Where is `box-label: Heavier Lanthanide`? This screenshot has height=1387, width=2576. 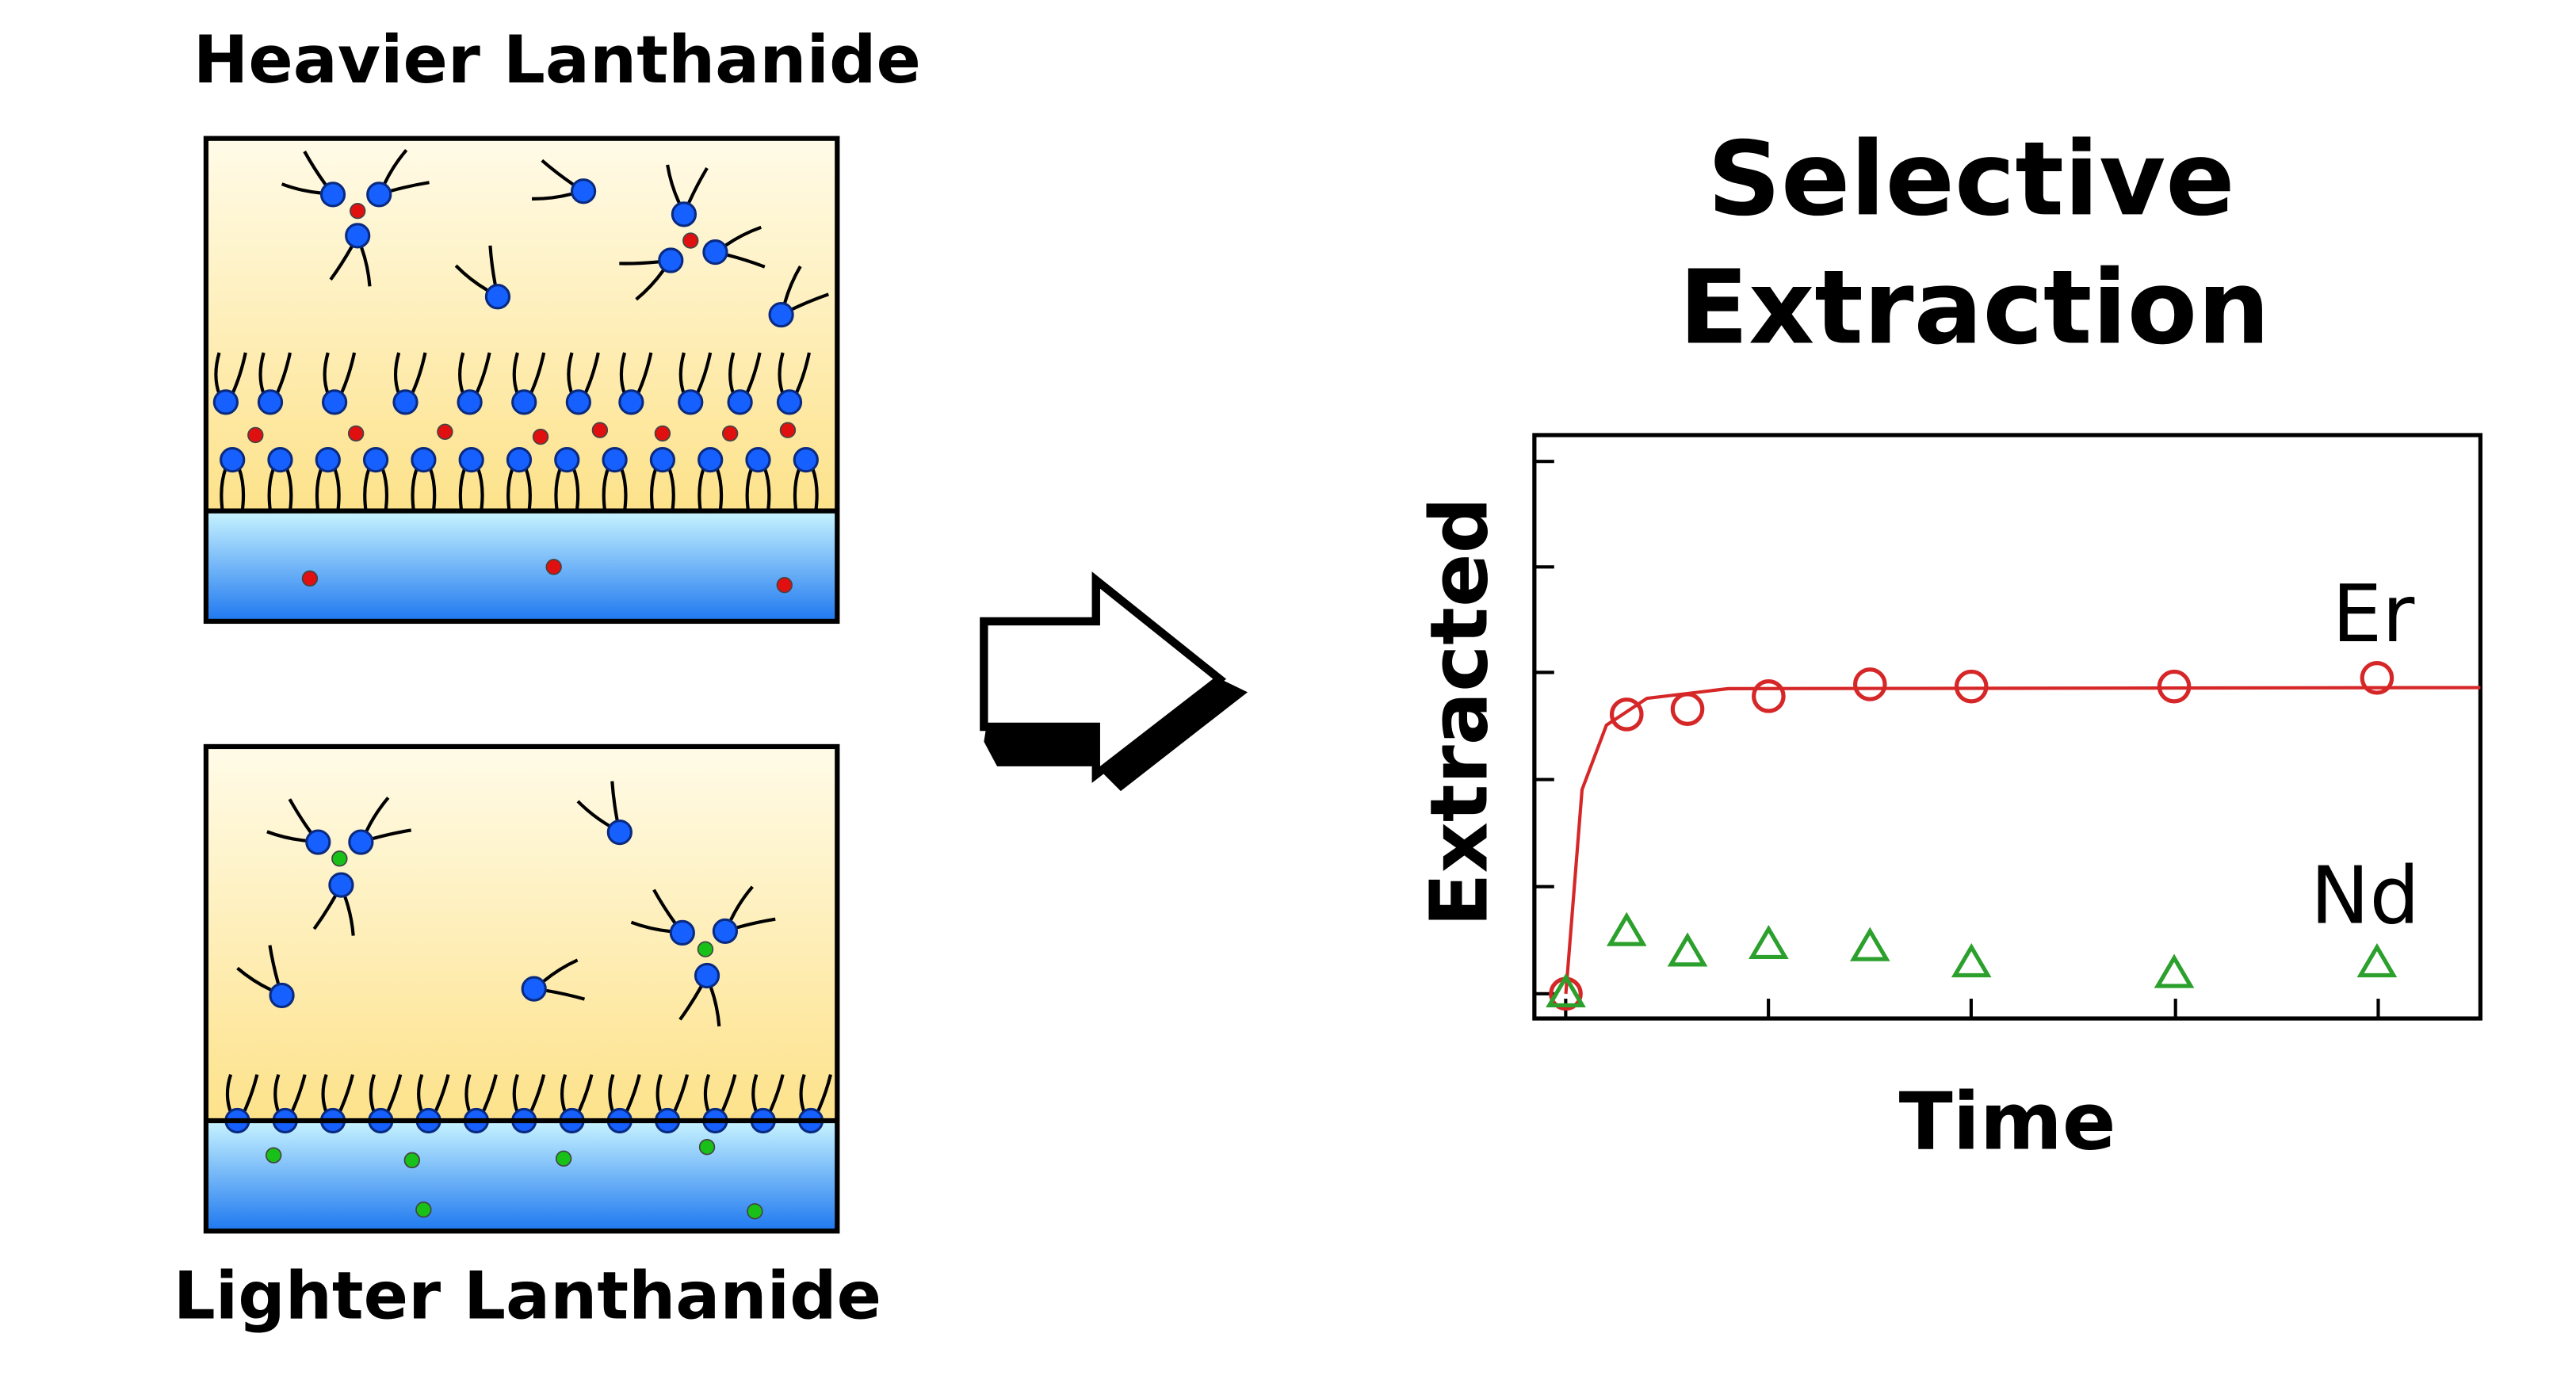 box-label: Heavier Lanthanide is located at coordinates (557, 60).